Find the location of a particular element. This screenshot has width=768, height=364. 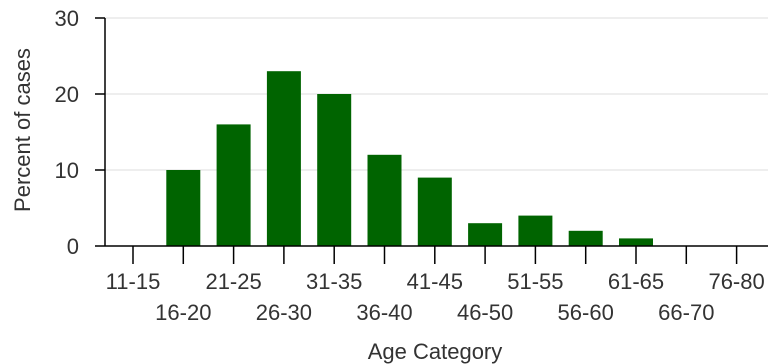

x-tick-label: 61-65 is located at coordinates (636, 281).